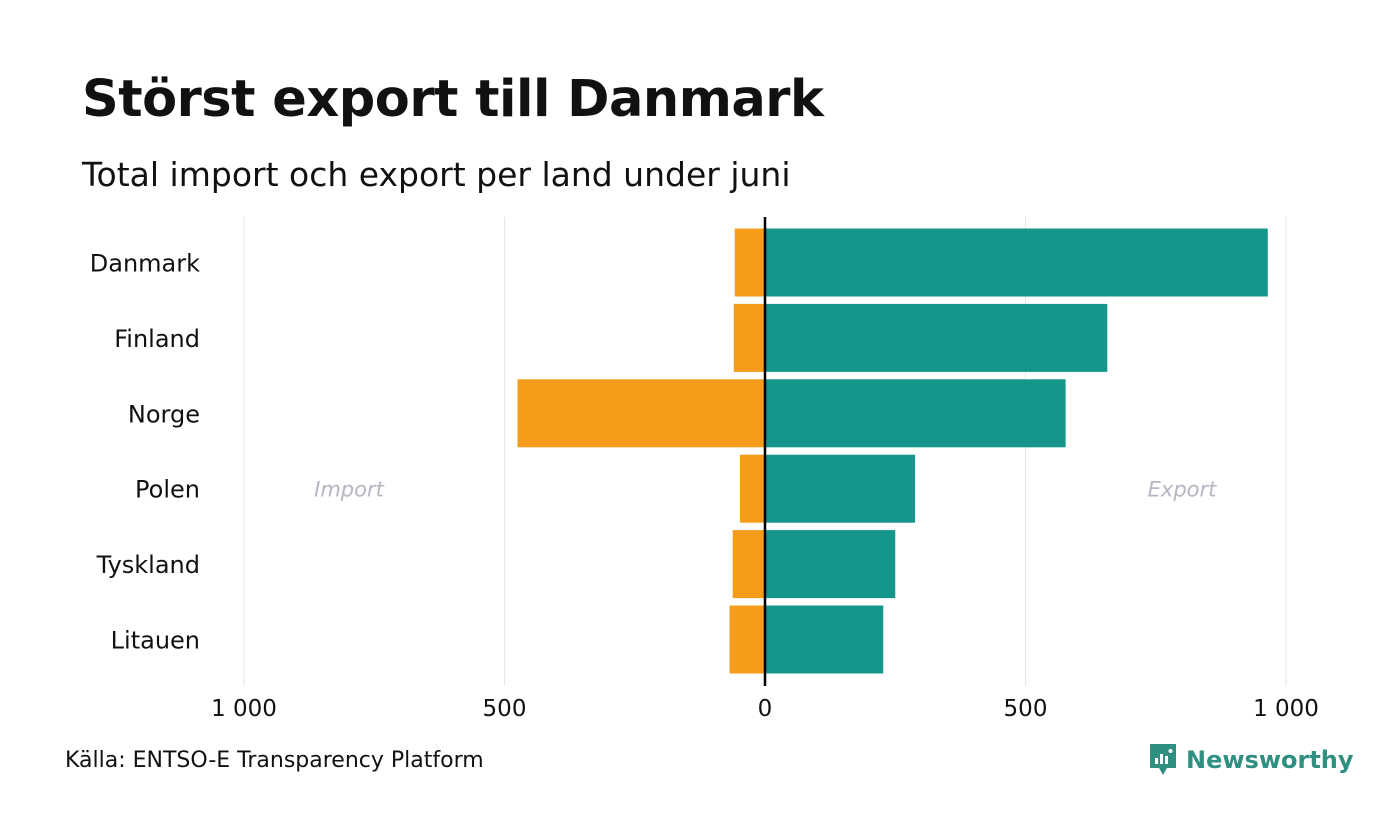  What do you see at coordinates (145, 264) in the screenshot?
I see `category-label: Danmark` at bounding box center [145, 264].